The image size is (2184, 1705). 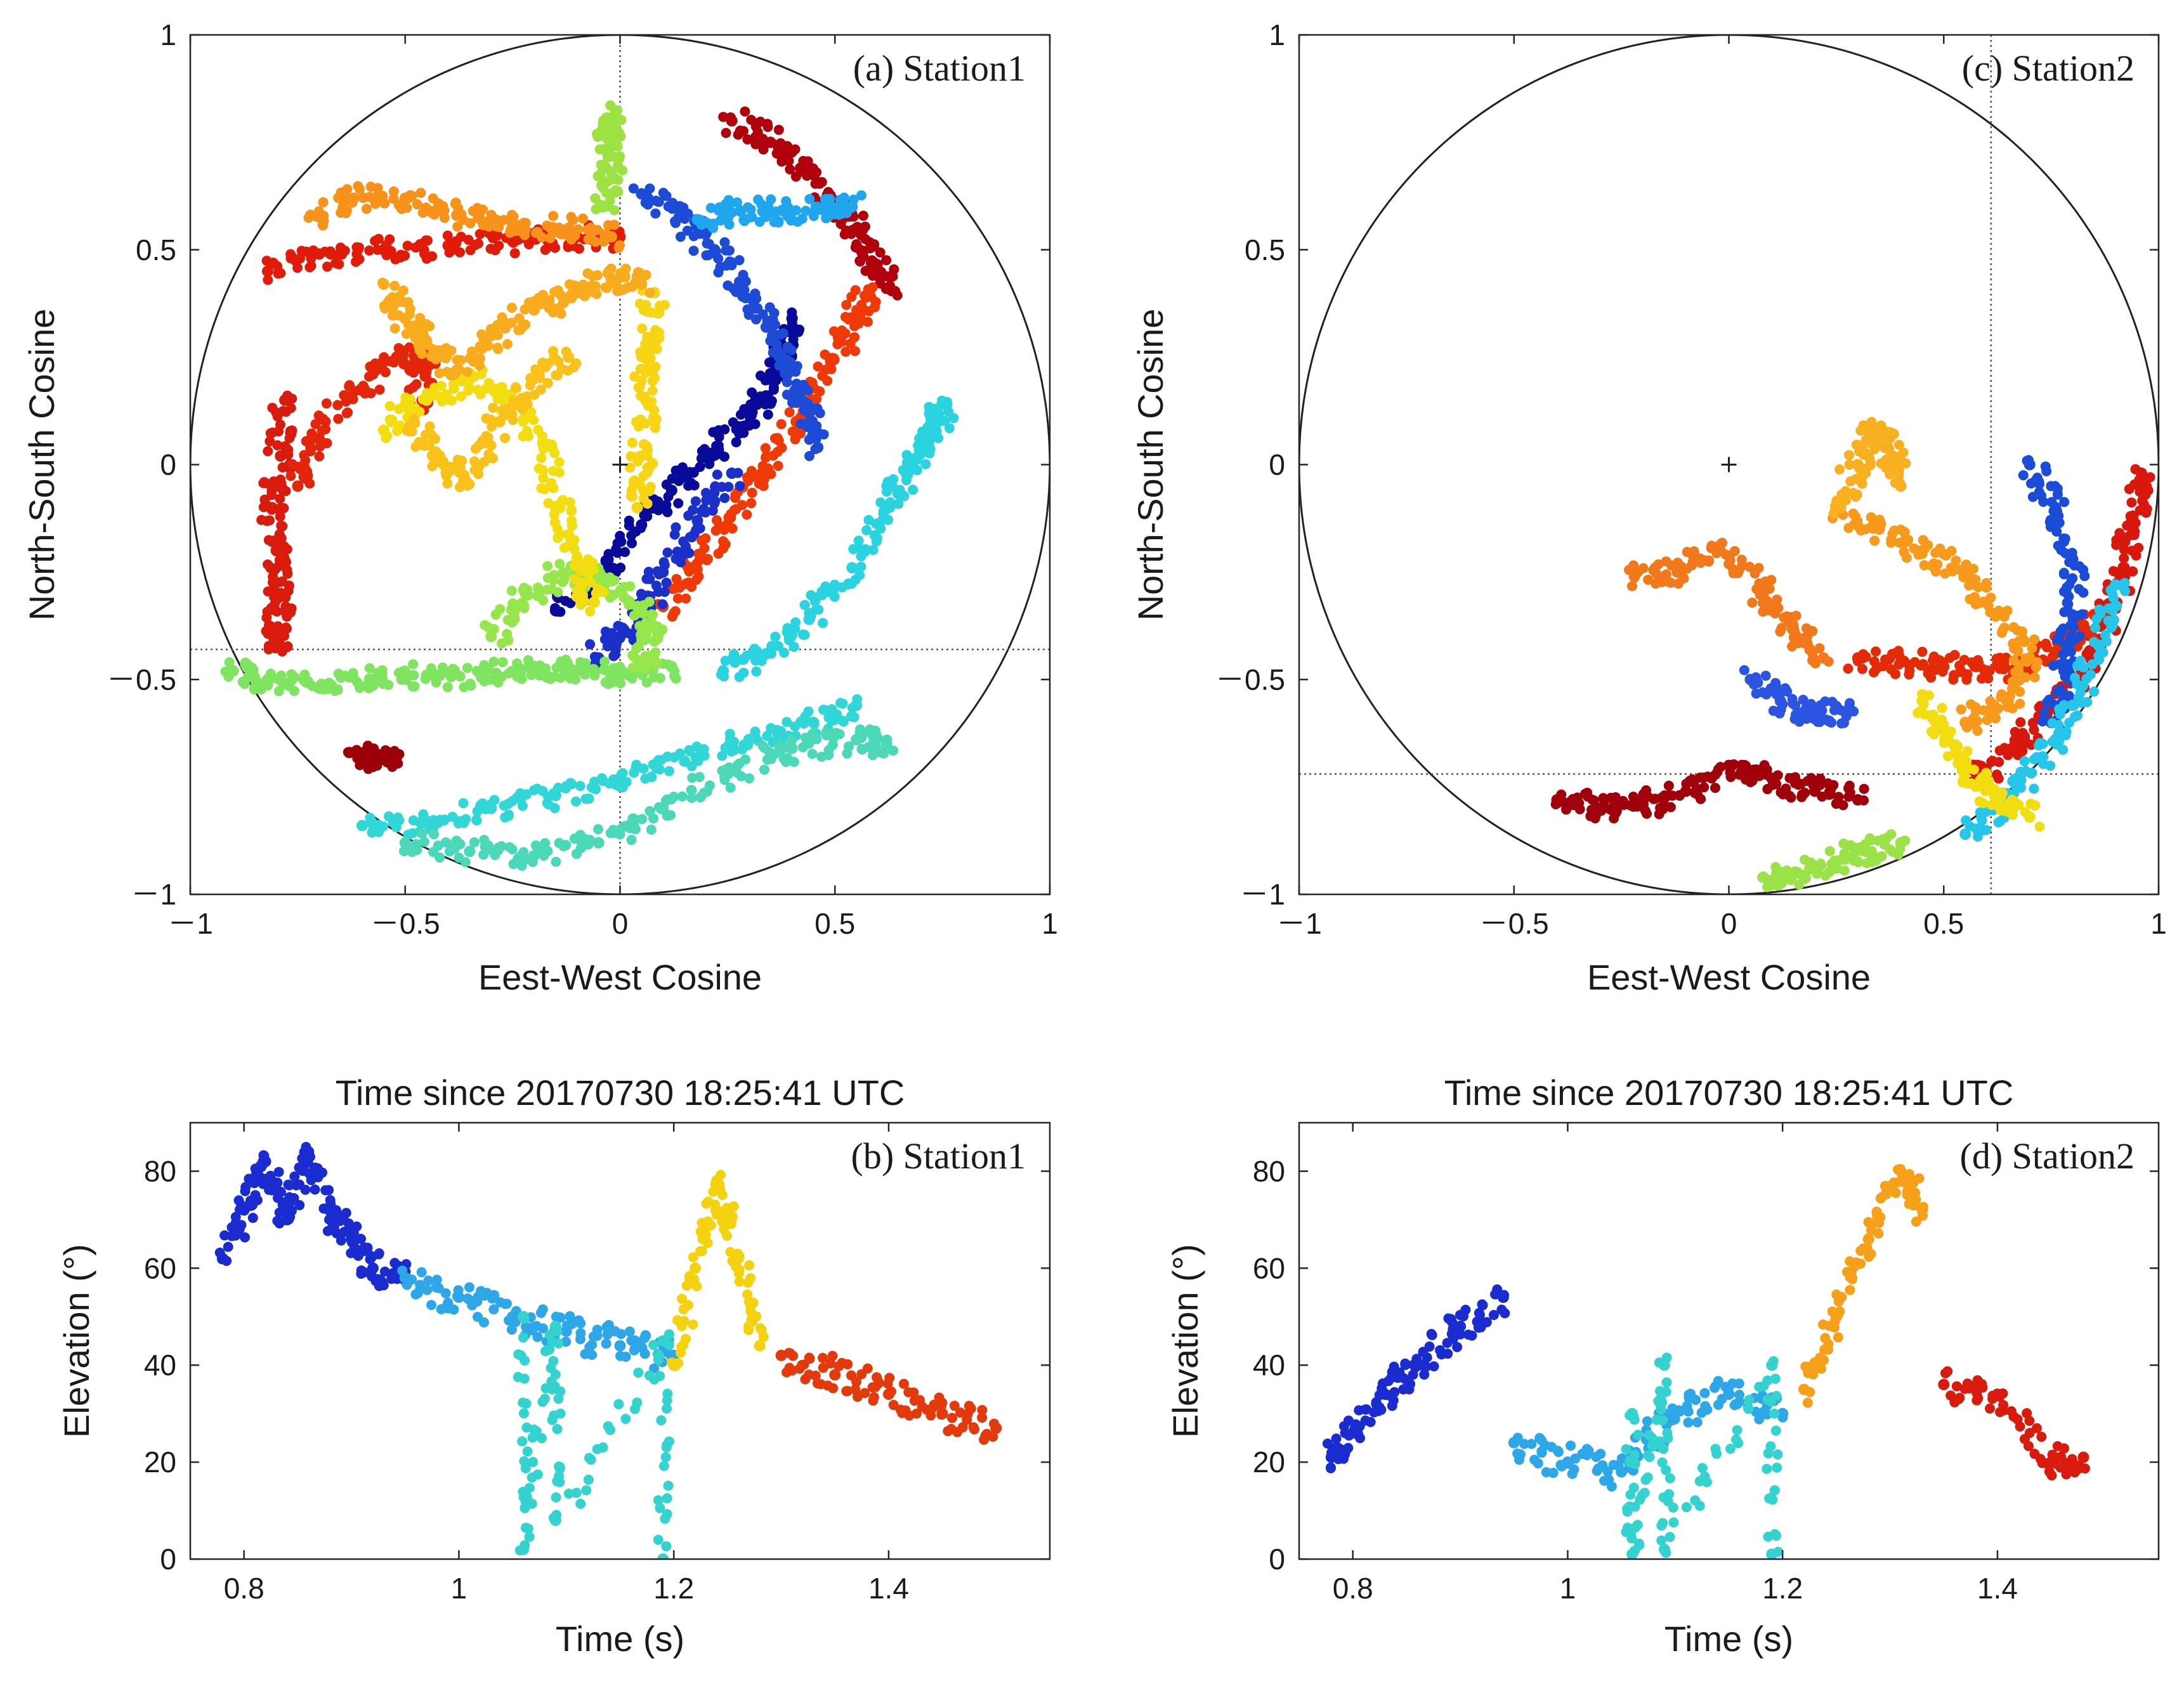 What do you see at coordinates (160, 1268) in the screenshot?
I see `y-tick-label: 60` at bounding box center [160, 1268].